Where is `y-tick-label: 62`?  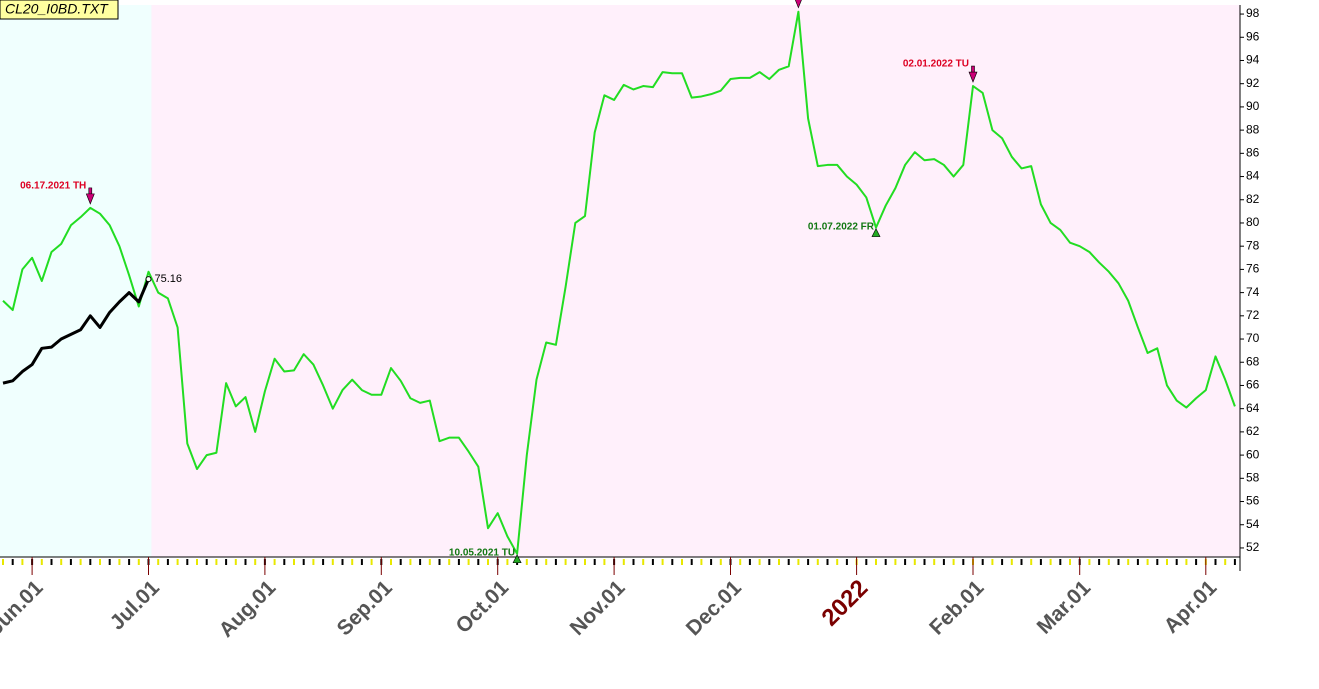
y-tick-label: 62 is located at coordinates (1253, 431).